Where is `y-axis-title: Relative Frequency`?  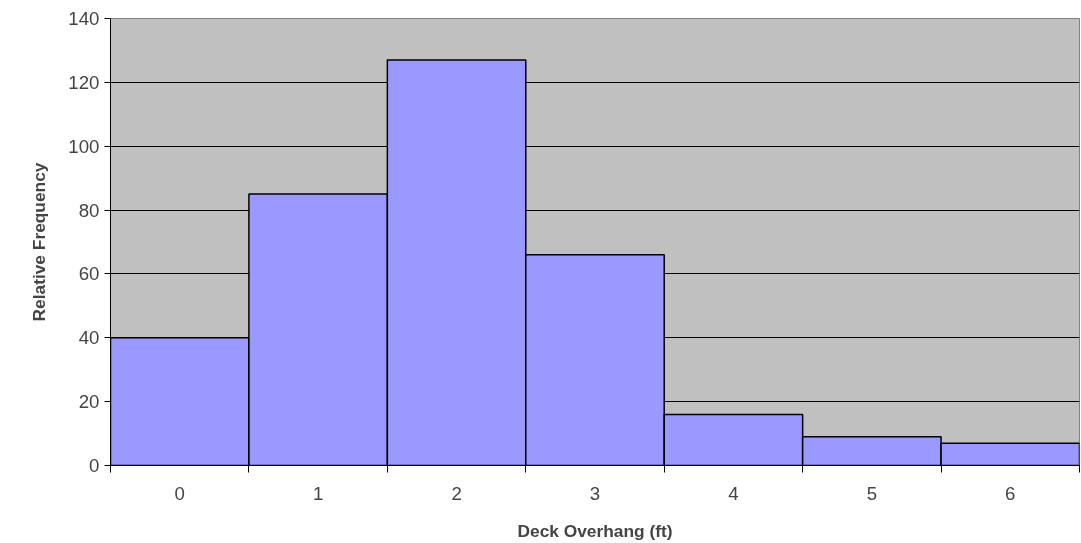 y-axis-title: Relative Frequency is located at coordinates (39, 242).